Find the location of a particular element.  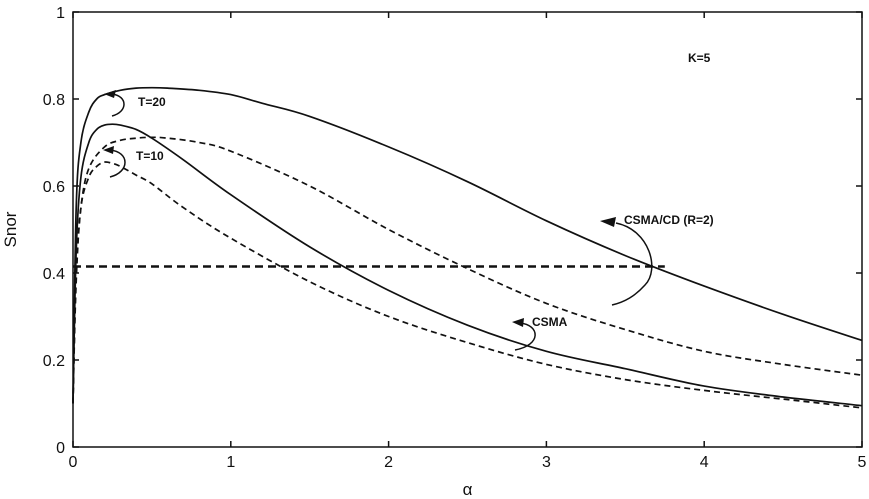

y-tick-label: 0 is located at coordinates (60, 448).